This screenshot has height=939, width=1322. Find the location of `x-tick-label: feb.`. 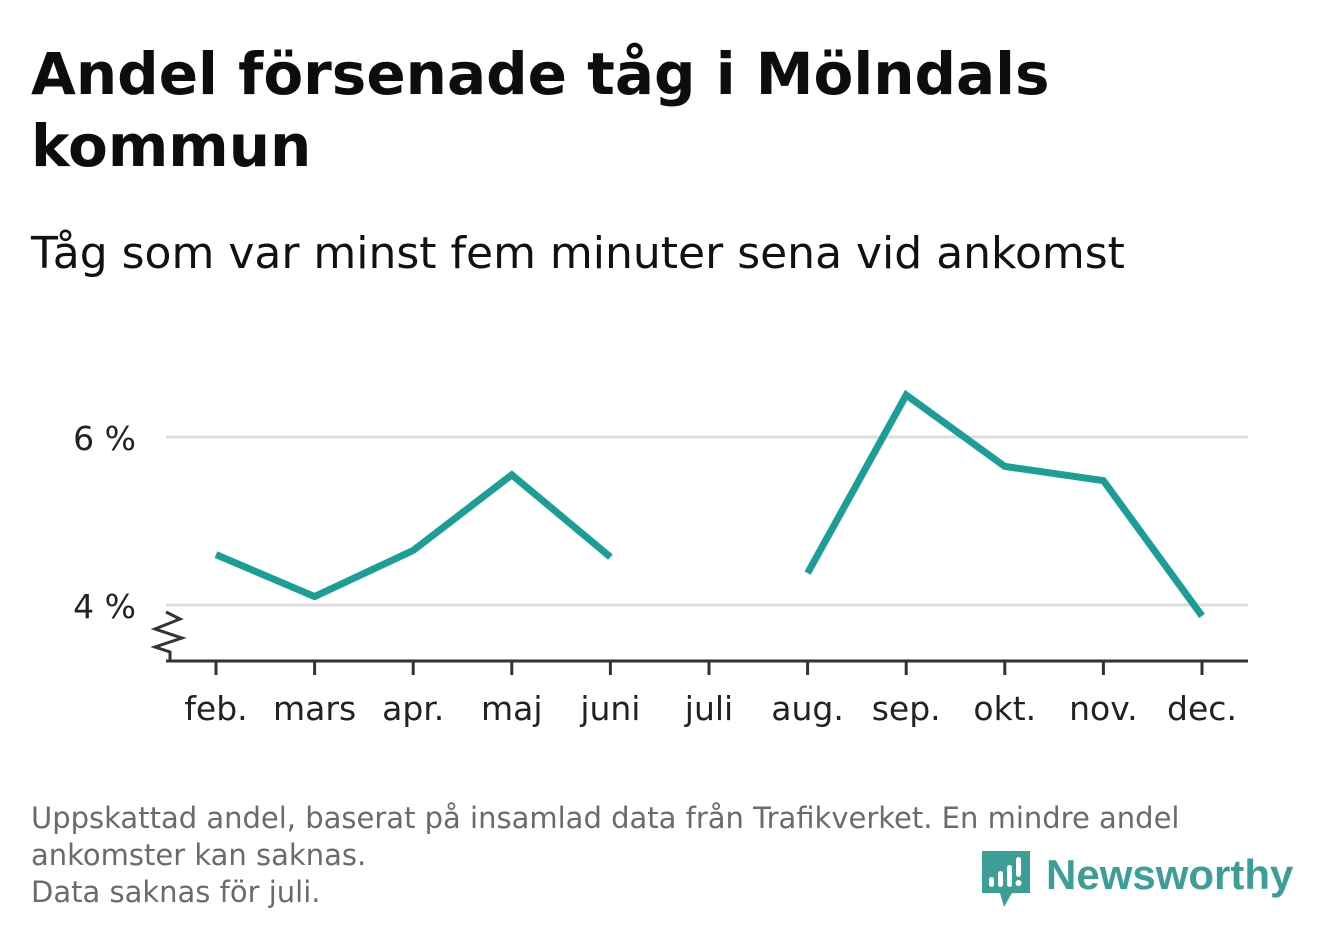

x-tick-label: feb. is located at coordinates (215, 708).